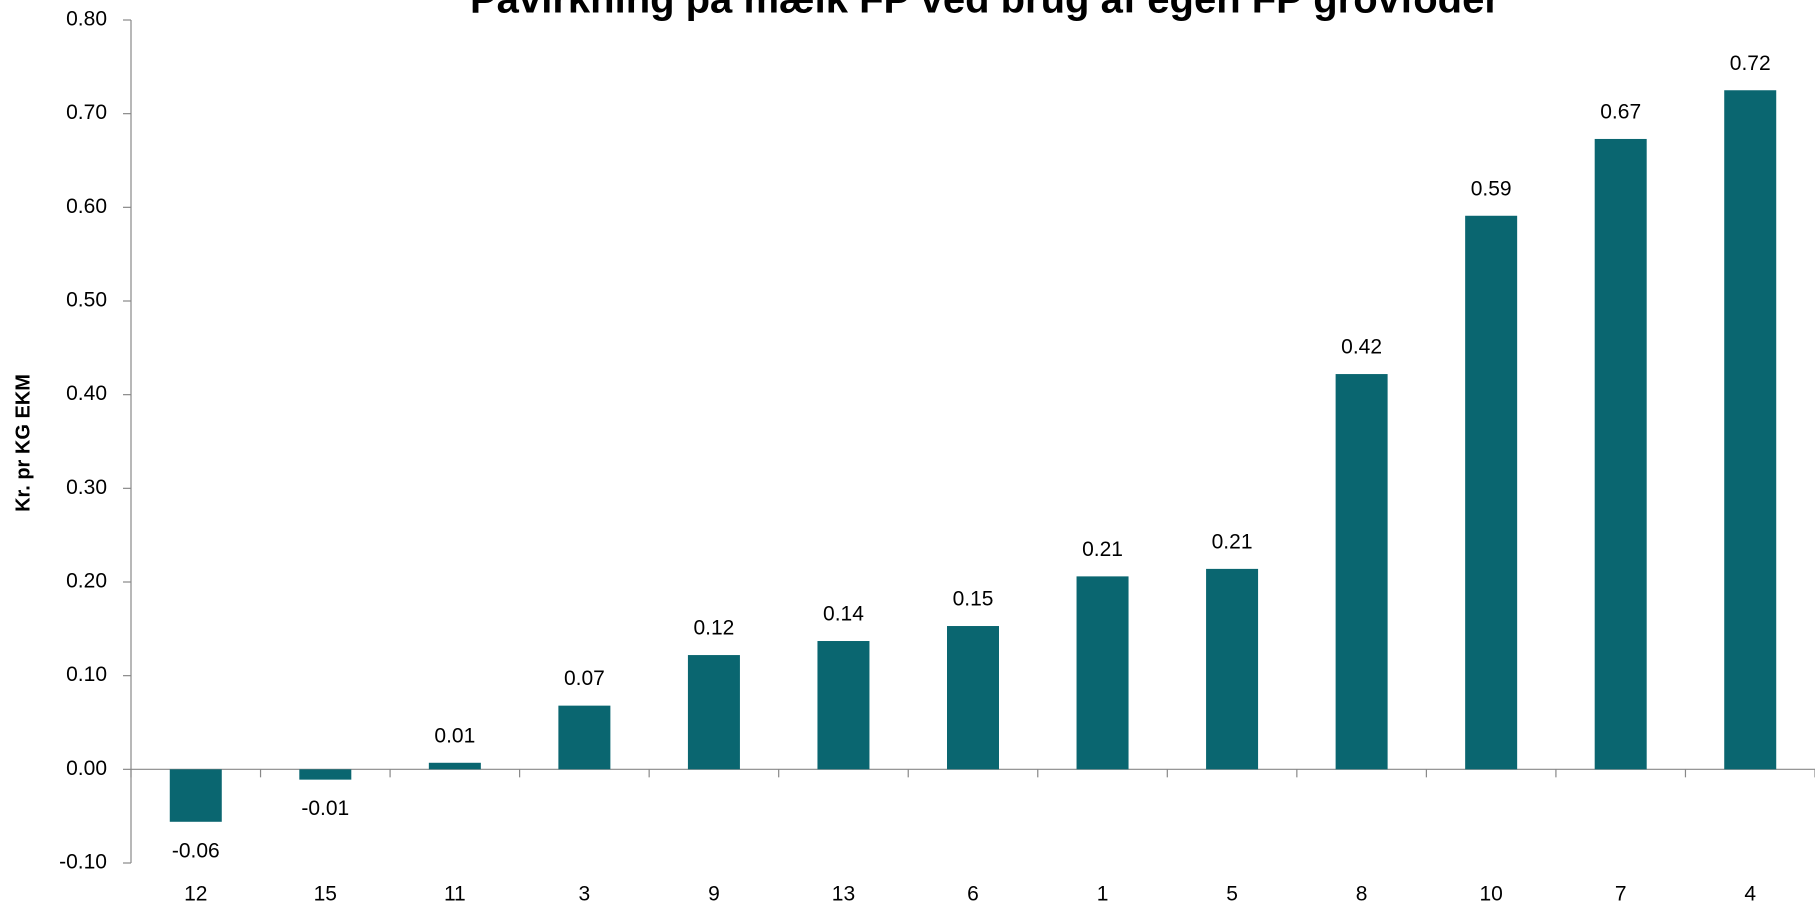  What do you see at coordinates (86, 487) in the screenshot?
I see `y-tick-label: 0.30` at bounding box center [86, 487].